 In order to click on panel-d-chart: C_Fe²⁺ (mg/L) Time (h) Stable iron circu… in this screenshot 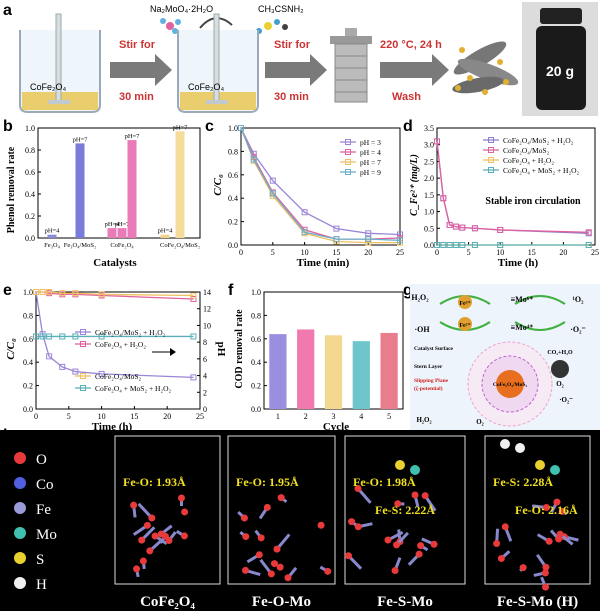, I will do `click(504, 196)`.